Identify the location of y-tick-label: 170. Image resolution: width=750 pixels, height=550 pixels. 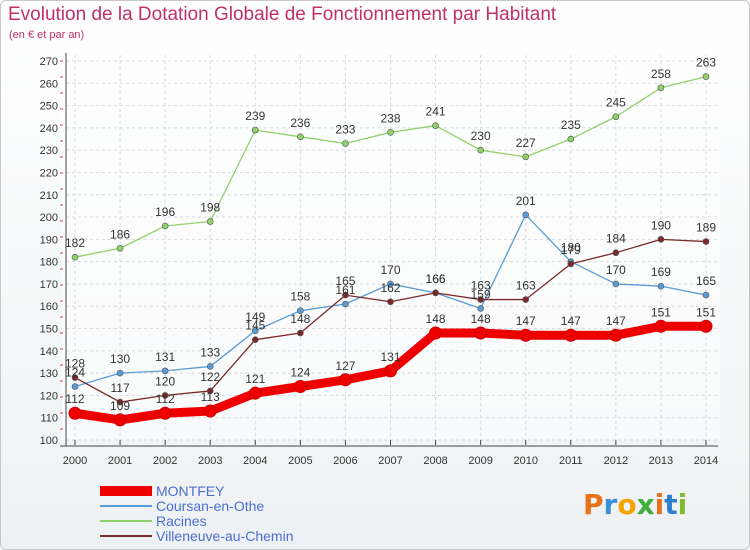
(49, 285).